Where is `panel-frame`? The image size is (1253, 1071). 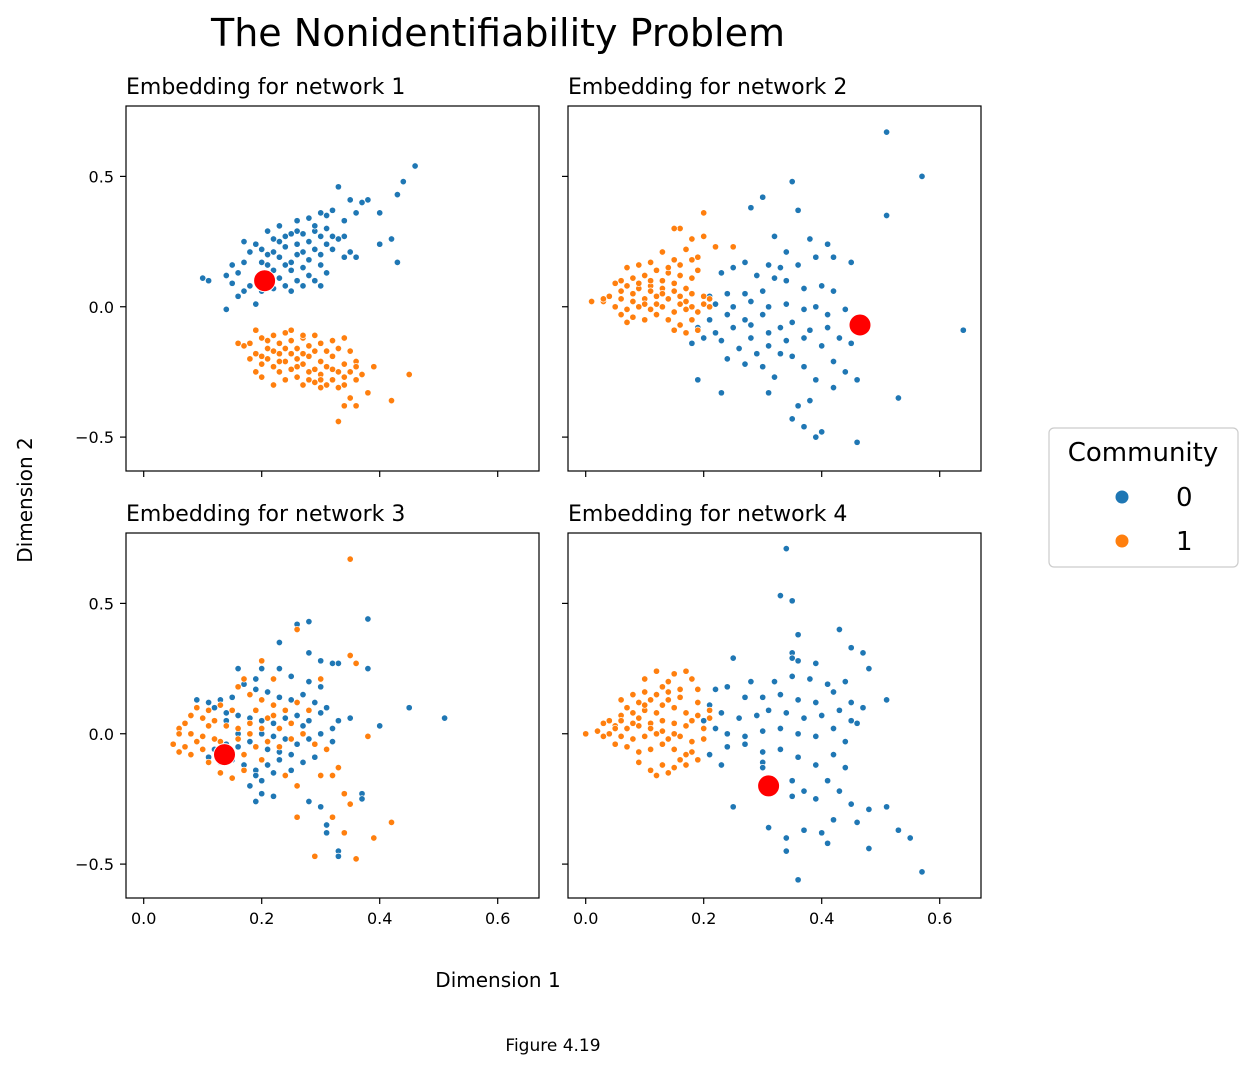 panel-frame is located at coordinates (332, 715).